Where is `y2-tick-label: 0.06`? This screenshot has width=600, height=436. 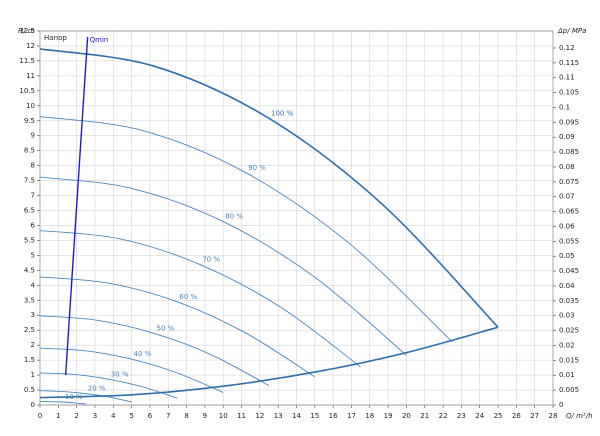 y2-tick-label: 0.06 is located at coordinates (567, 226).